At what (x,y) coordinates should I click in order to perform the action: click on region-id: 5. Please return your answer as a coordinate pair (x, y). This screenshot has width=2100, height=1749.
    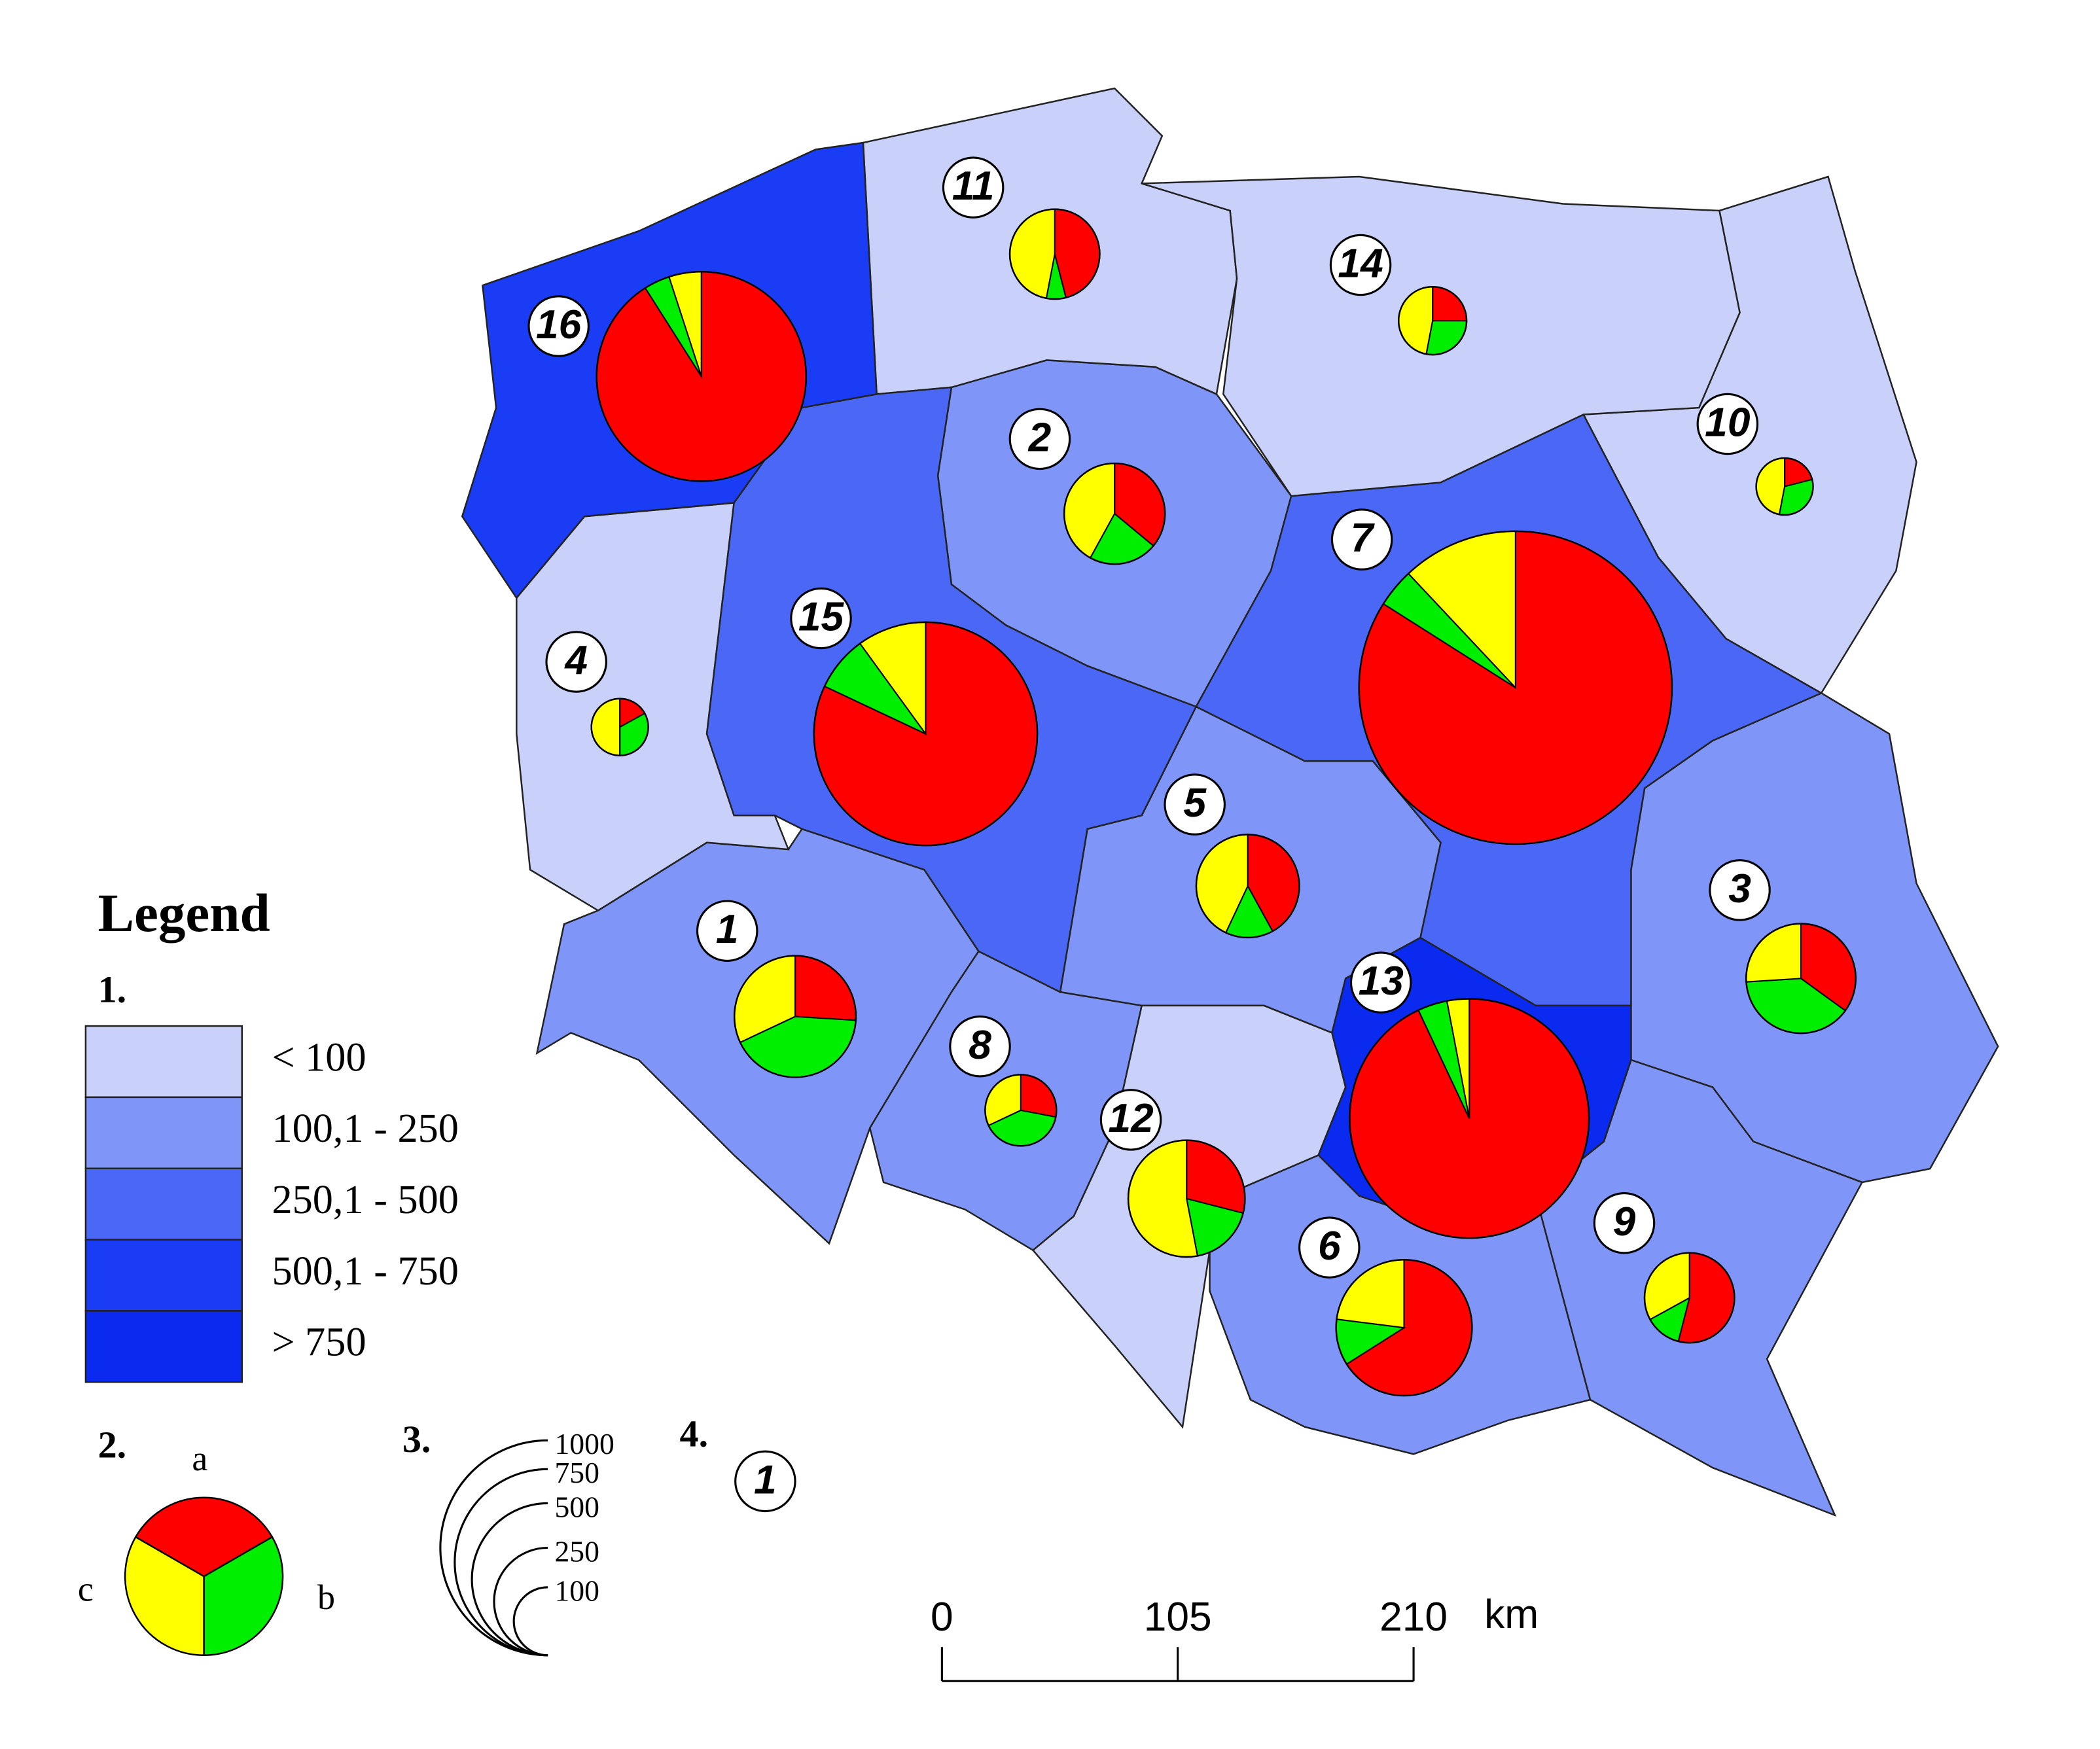
    Looking at the image, I should click on (1195, 804).